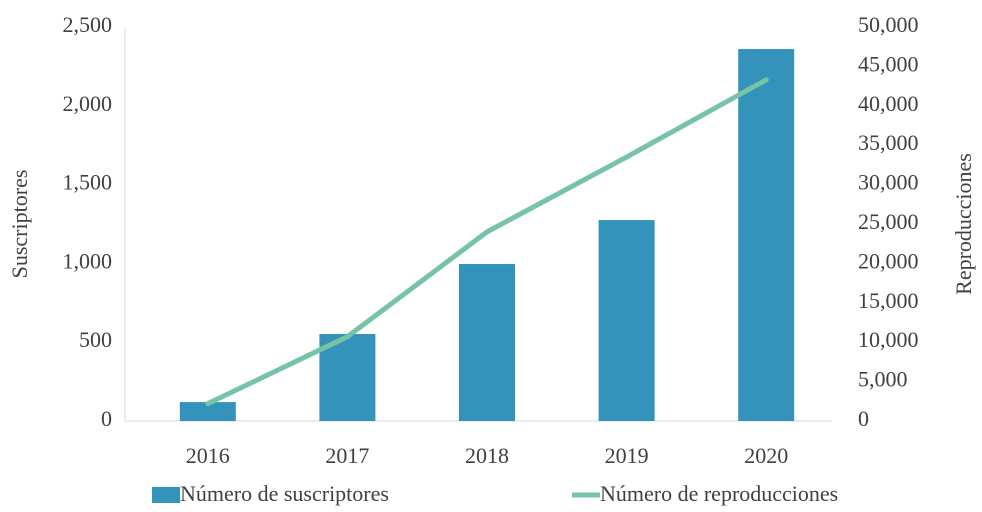 Image resolution: width=982 pixels, height=512 pixels. Describe the element at coordinates (888, 142) in the screenshot. I see `y2-tick-label: 35,000` at that location.